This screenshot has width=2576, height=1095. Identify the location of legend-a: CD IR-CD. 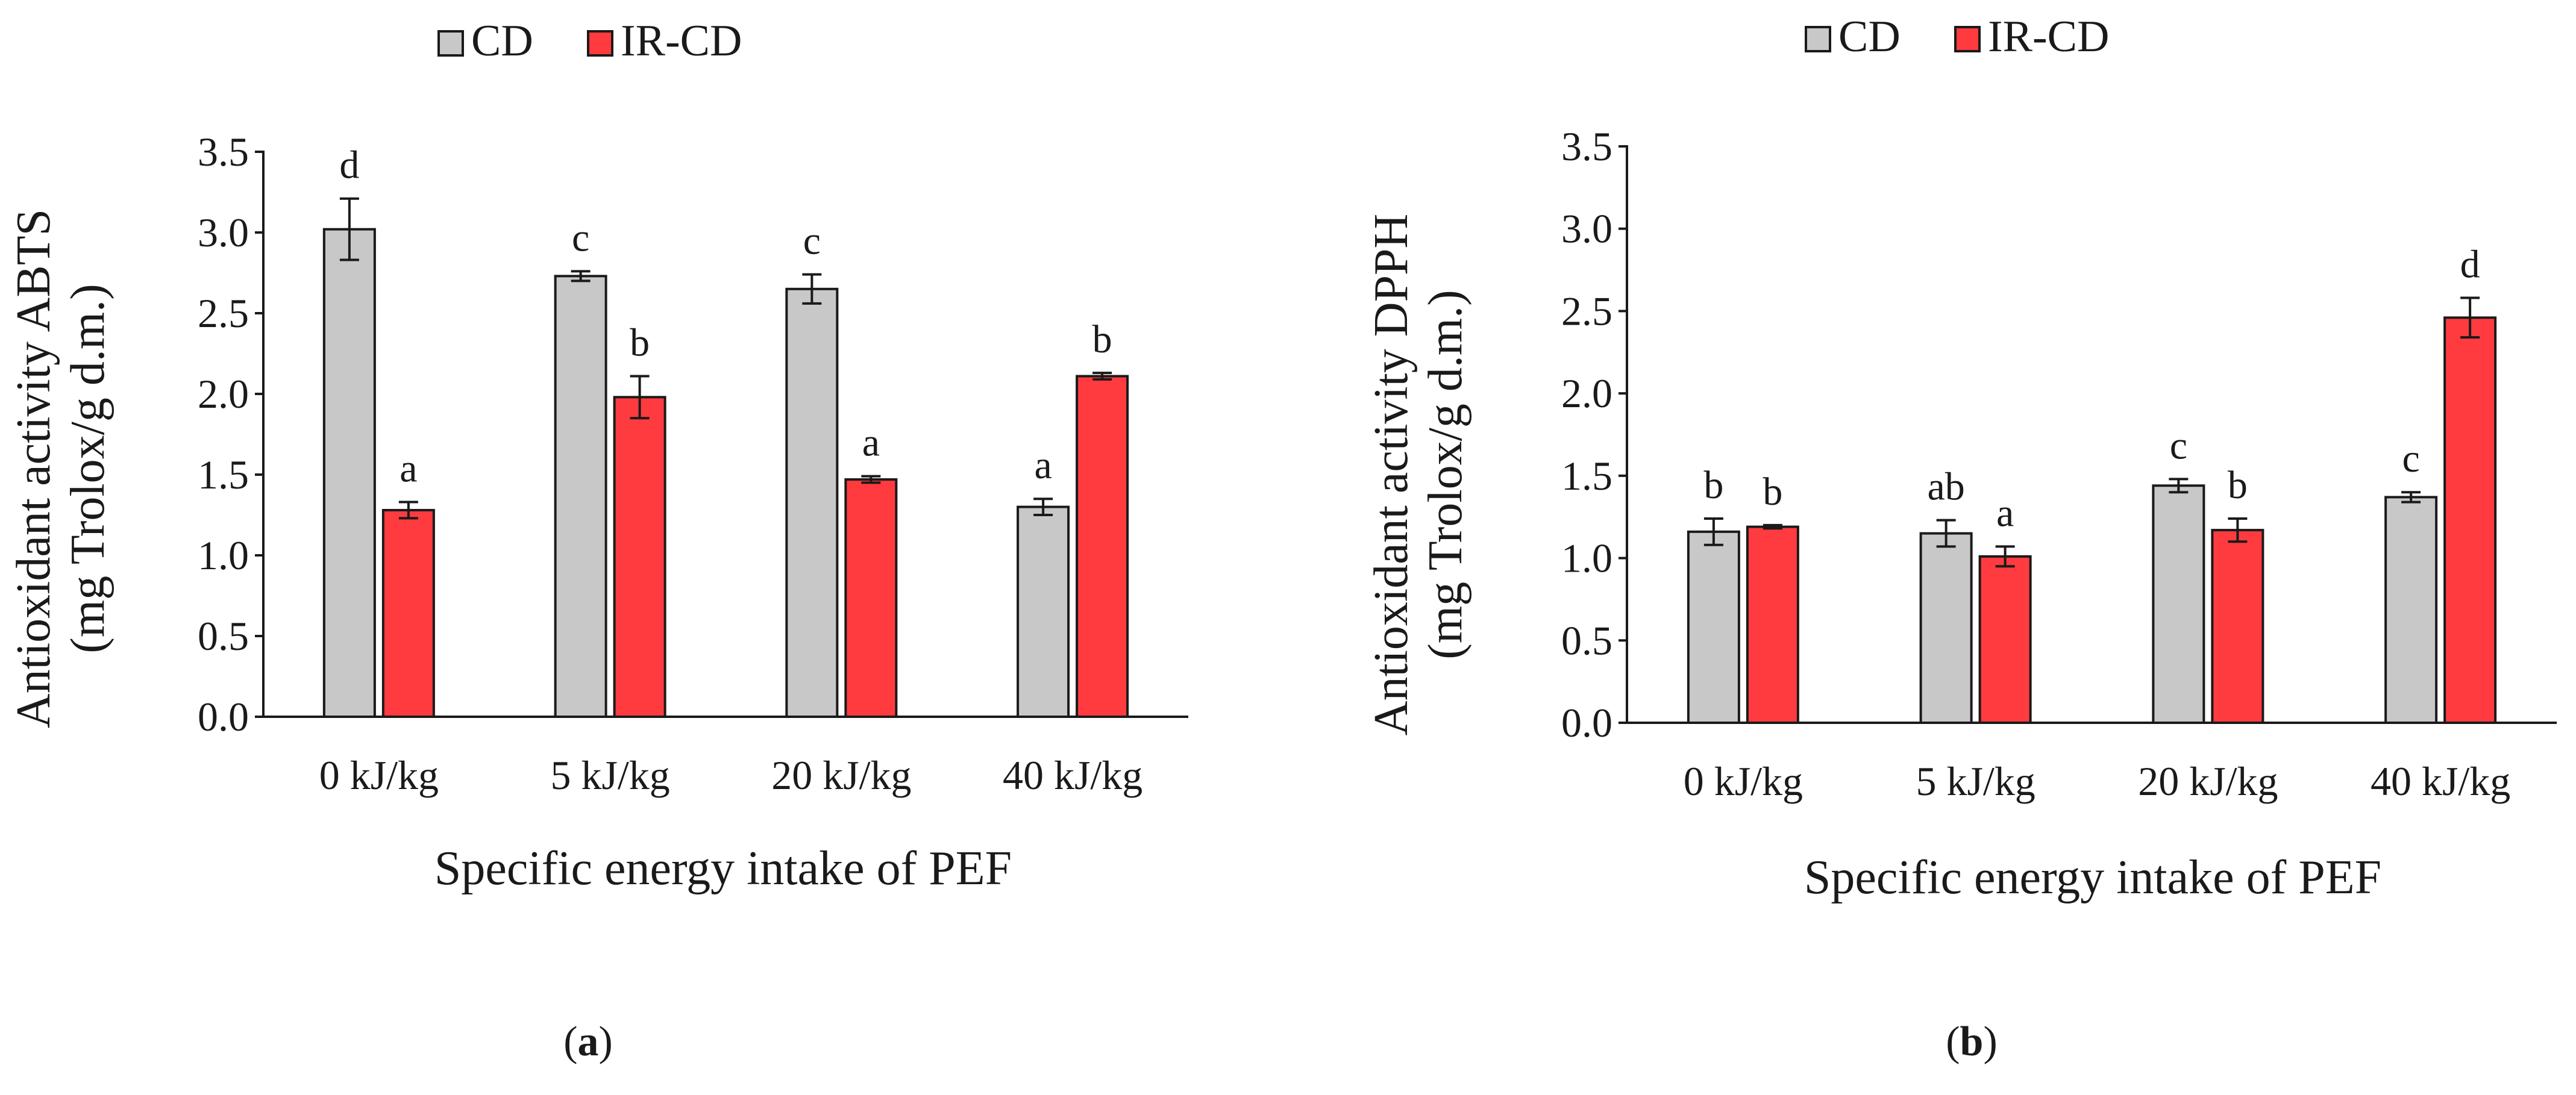
(589, 41).